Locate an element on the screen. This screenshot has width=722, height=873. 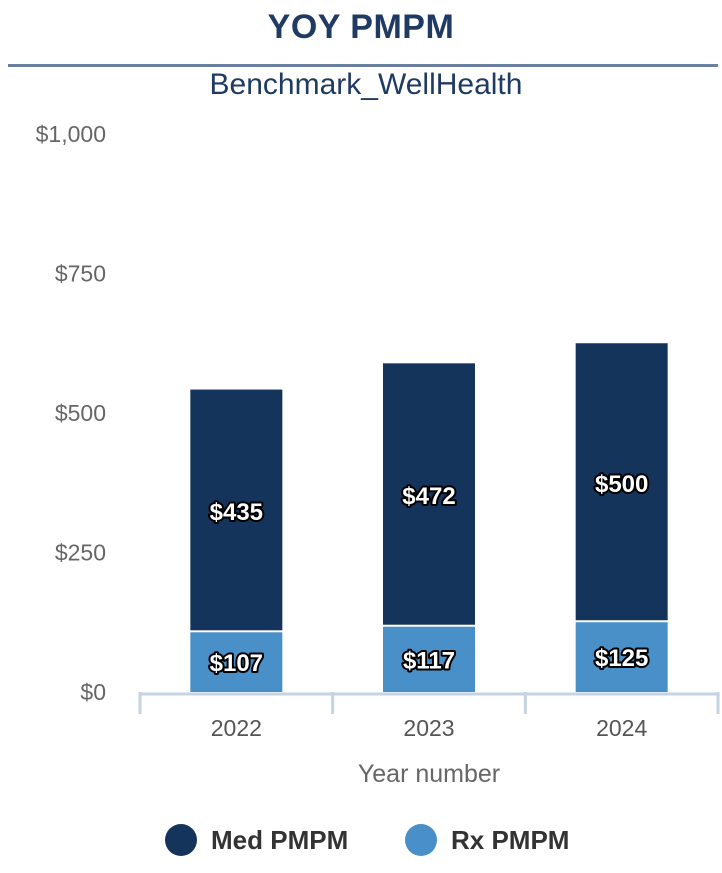
y-tick-label: $0 is located at coordinates (93, 692).